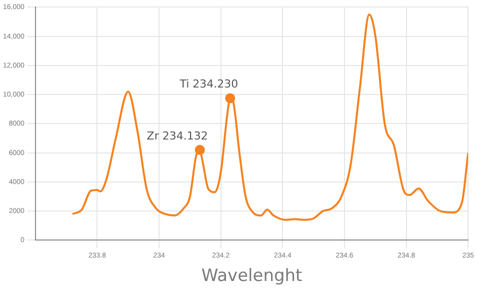  Describe the element at coordinates (208, 84) in the screenshot. I see `annotation: Ti 234.230` at that location.